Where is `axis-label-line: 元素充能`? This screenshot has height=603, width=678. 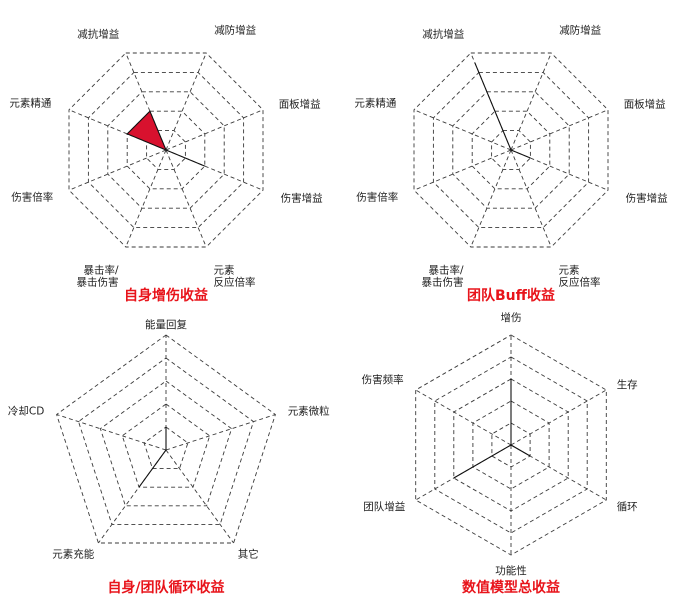
axis-label-line: 元素充能 is located at coordinates (73, 554).